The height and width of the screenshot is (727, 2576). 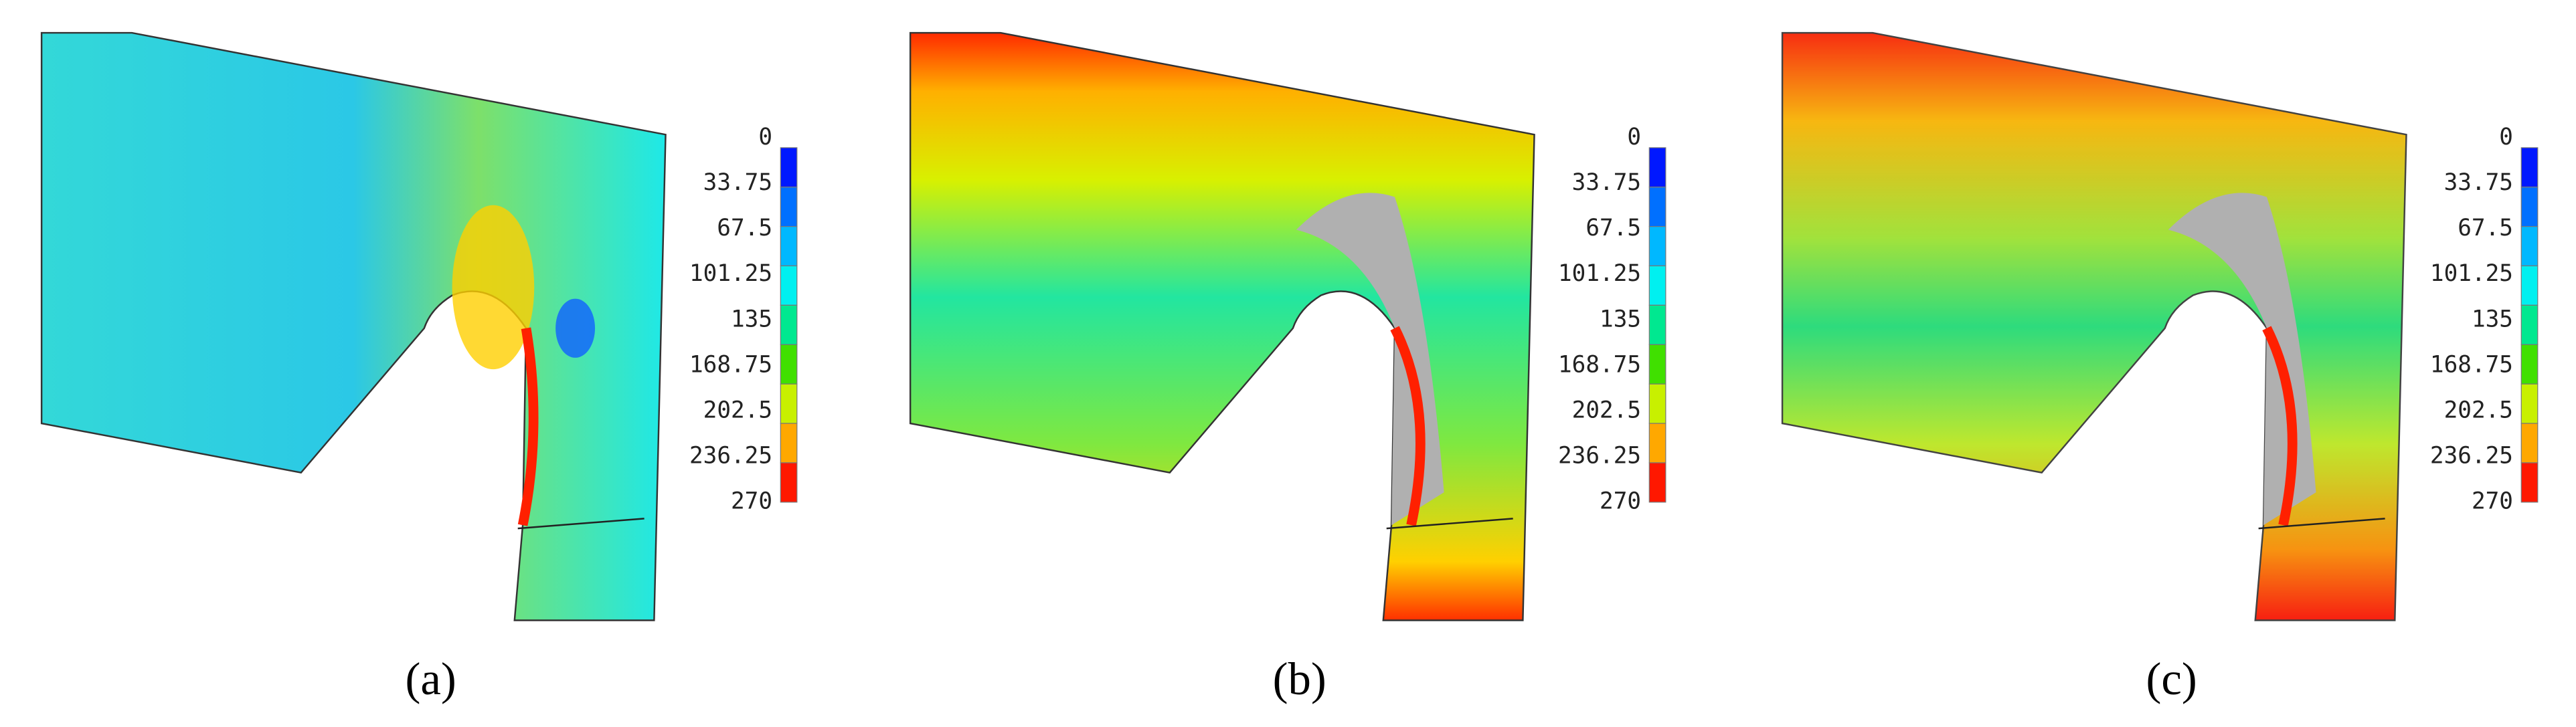 What do you see at coordinates (2171, 678) in the screenshot?
I see `panel-label: (c)` at bounding box center [2171, 678].